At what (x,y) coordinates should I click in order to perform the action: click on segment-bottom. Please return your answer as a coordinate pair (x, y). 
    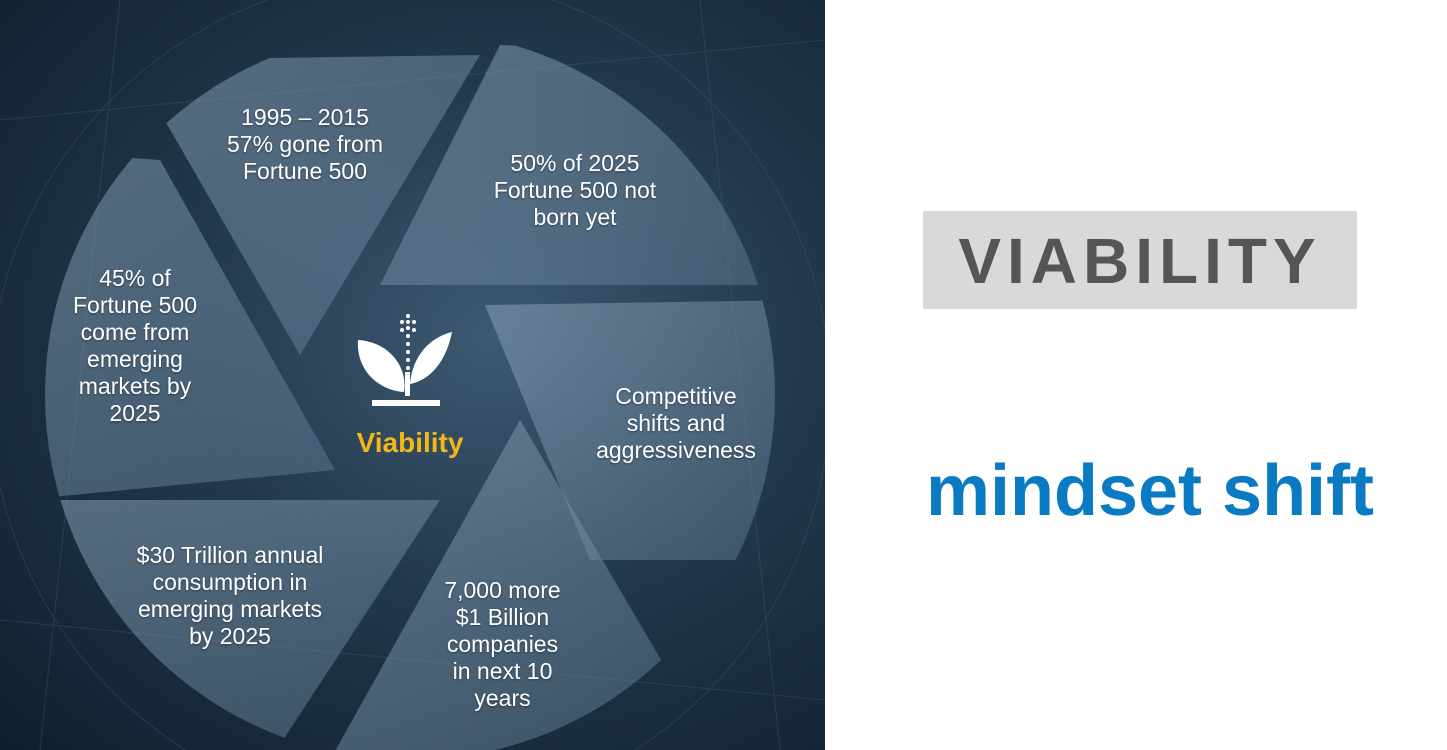
    Looking at the image, I should click on (525, 585).